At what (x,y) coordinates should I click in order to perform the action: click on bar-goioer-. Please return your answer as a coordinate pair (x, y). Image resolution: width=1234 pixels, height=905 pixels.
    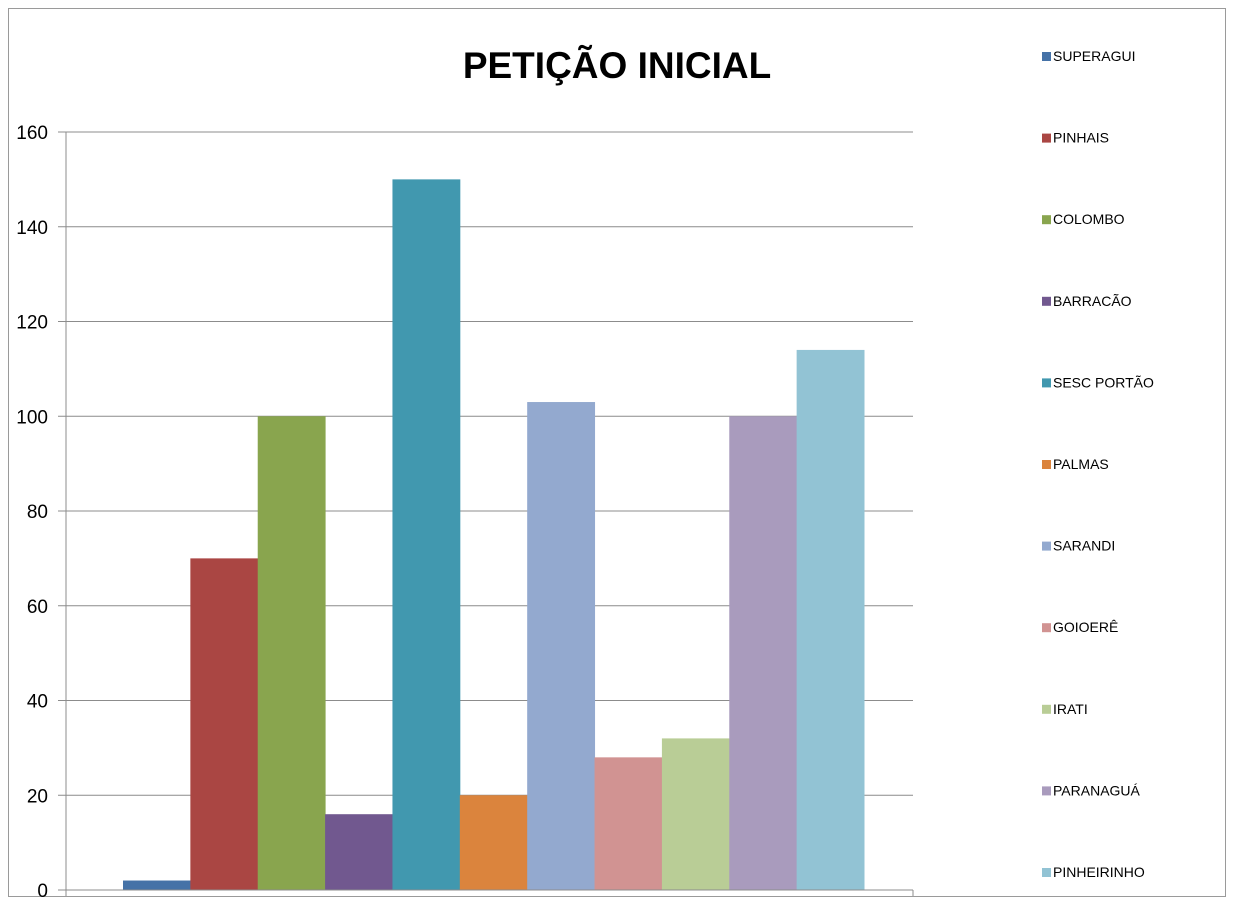
    Looking at the image, I should click on (628, 823).